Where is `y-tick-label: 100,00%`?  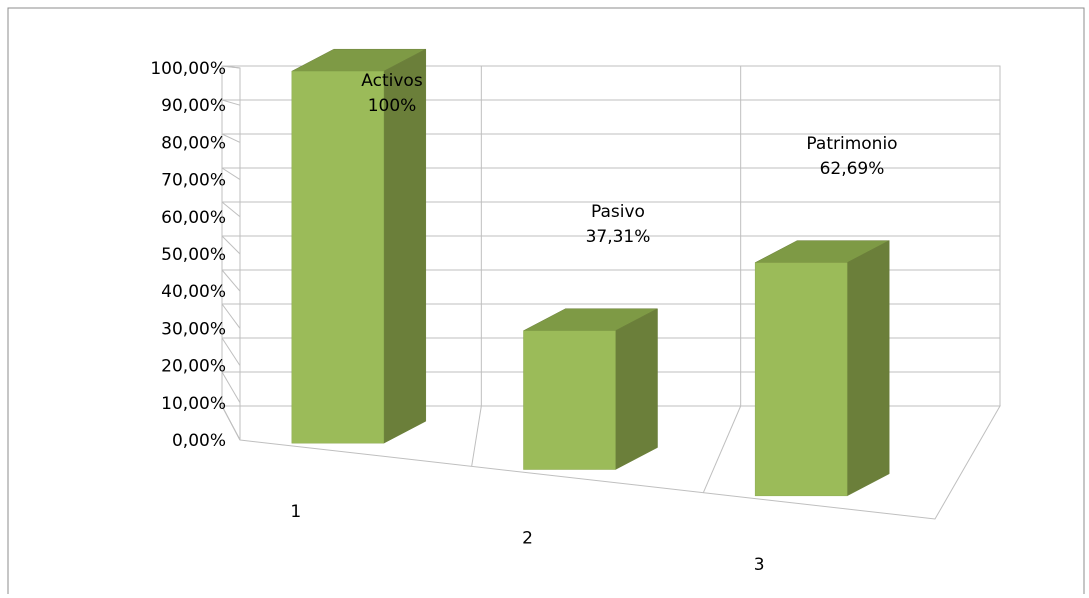
y-tick-label: 100,00% is located at coordinates (188, 69).